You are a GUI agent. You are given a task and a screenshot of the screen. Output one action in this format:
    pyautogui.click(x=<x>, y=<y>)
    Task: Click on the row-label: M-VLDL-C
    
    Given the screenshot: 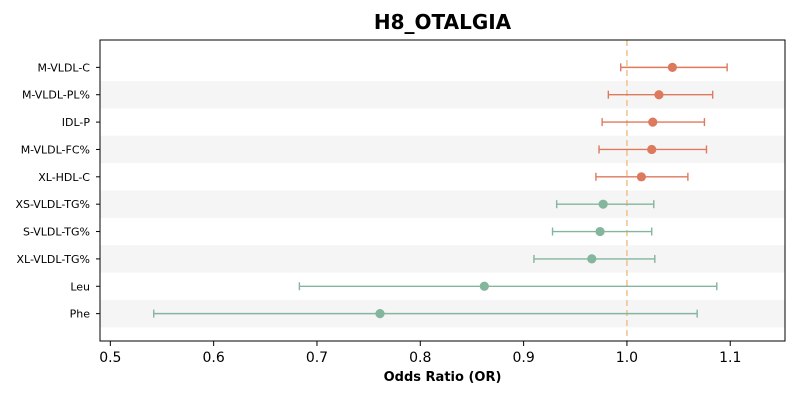 What is the action you would take?
    pyautogui.click(x=63, y=67)
    